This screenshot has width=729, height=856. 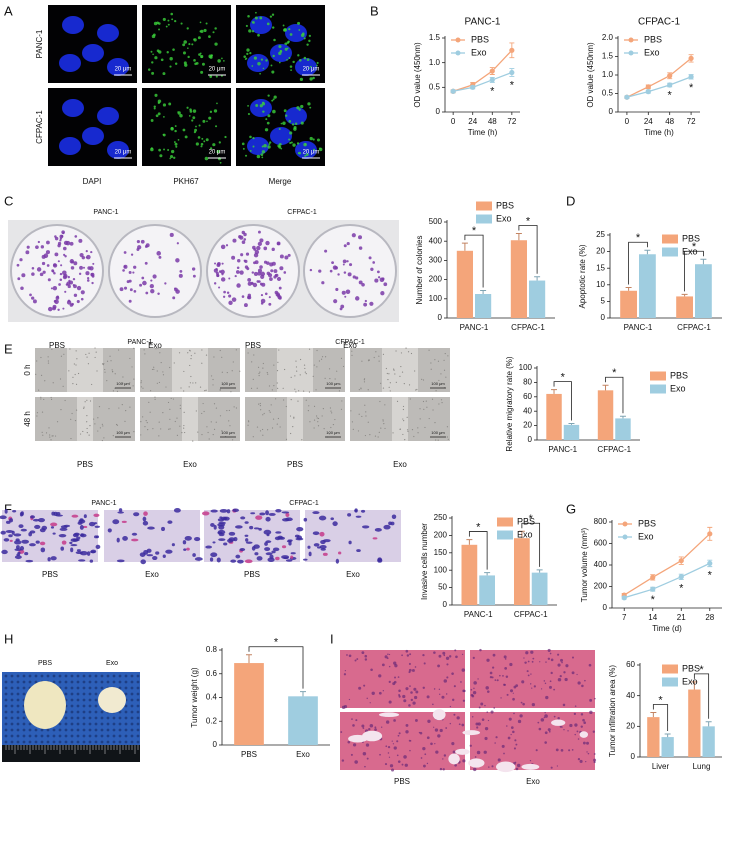 What do you see at coordinates (492, 71) in the screenshot?
I see `point` at bounding box center [492, 71].